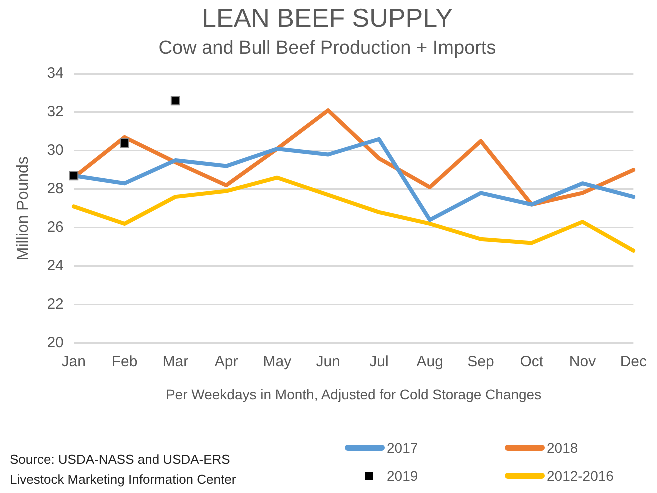  I want to click on x-tick-label: Sep, so click(481, 361).